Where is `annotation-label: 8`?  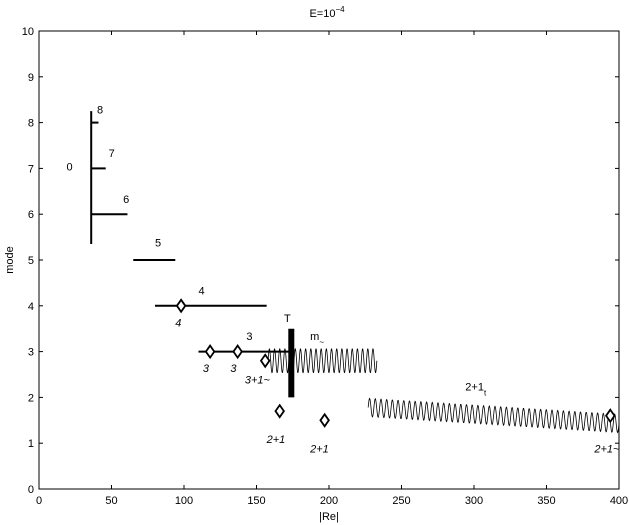 annotation-label: 8 is located at coordinates (100, 110).